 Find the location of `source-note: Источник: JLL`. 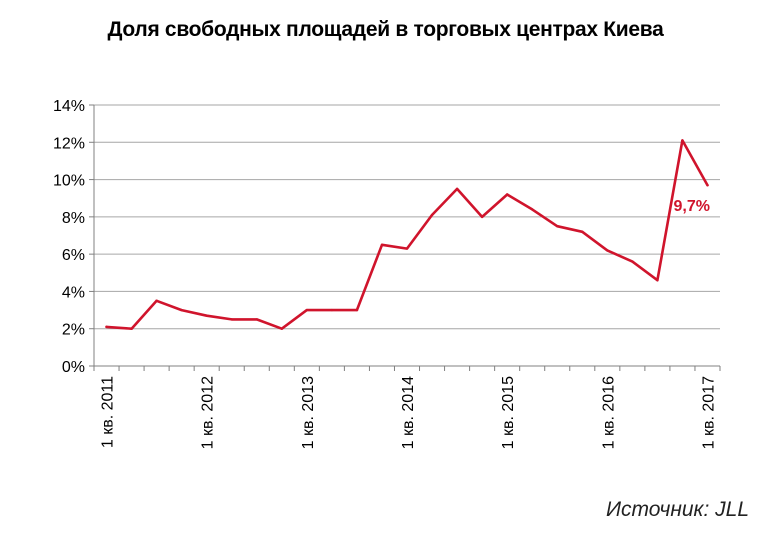

source-note: Источник: JLL is located at coordinates (677, 509).